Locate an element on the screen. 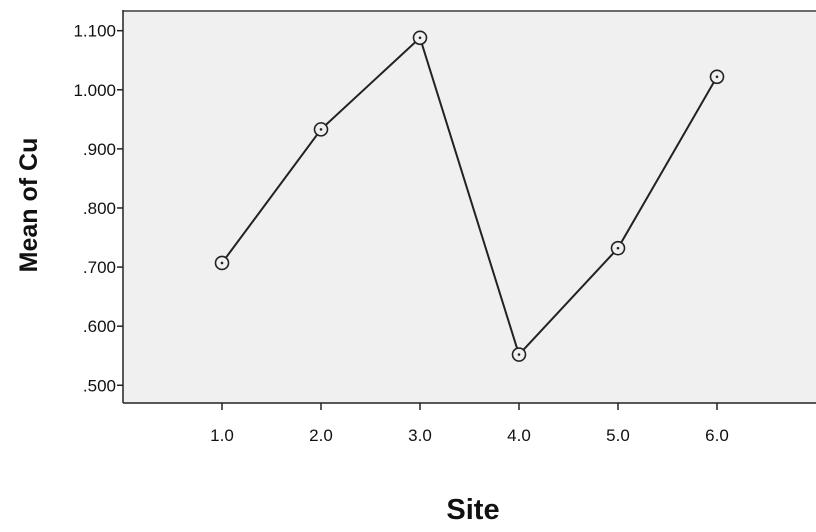  x-tick-label: 1.0 is located at coordinates (222, 435).